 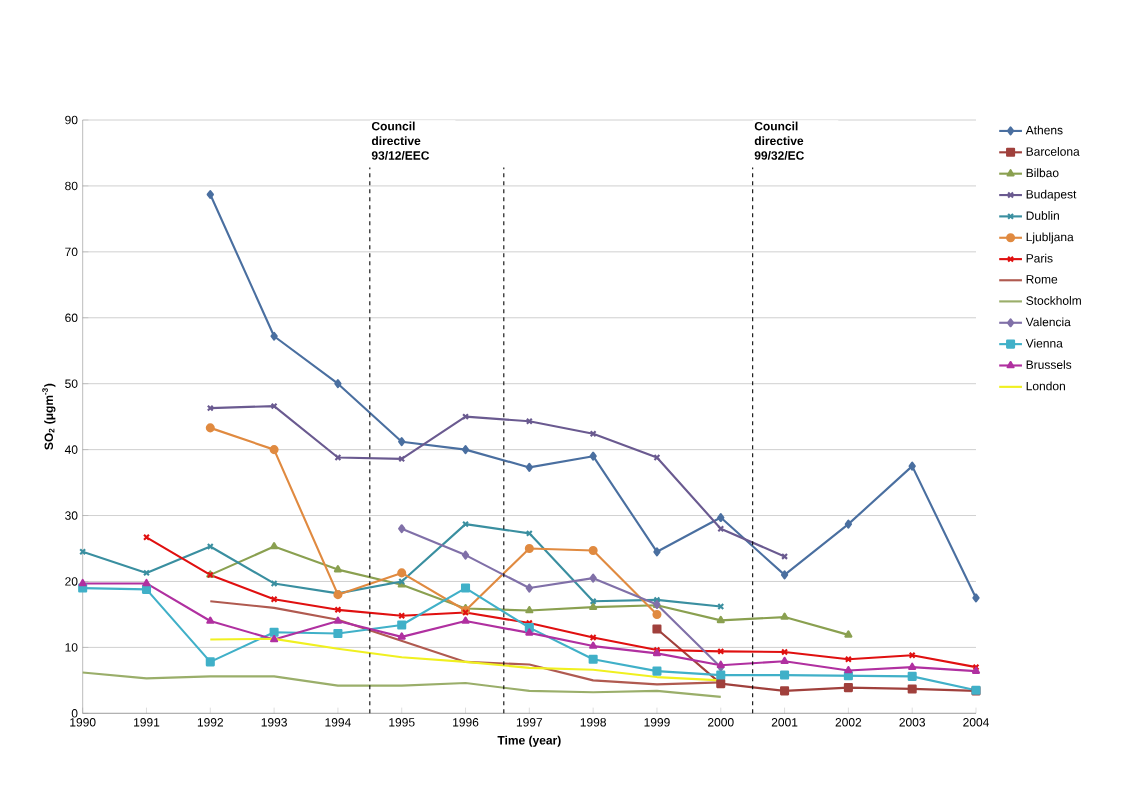 I want to click on legend-label: Valencia, so click(x=1048, y=322).